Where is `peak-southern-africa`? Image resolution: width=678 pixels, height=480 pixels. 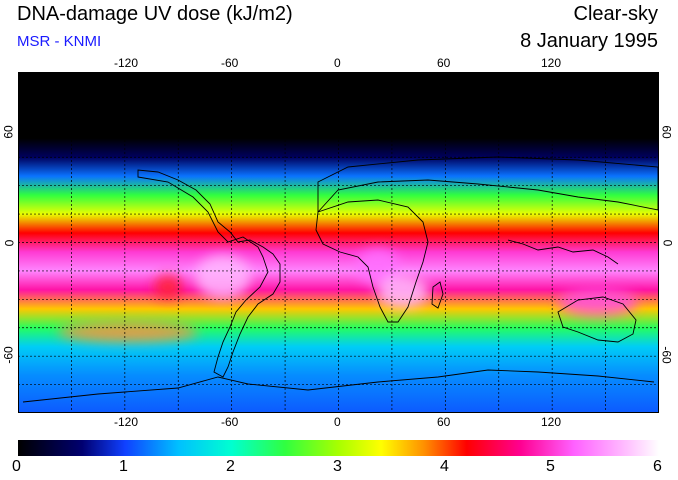 peak-southern-africa is located at coordinates (403, 292).